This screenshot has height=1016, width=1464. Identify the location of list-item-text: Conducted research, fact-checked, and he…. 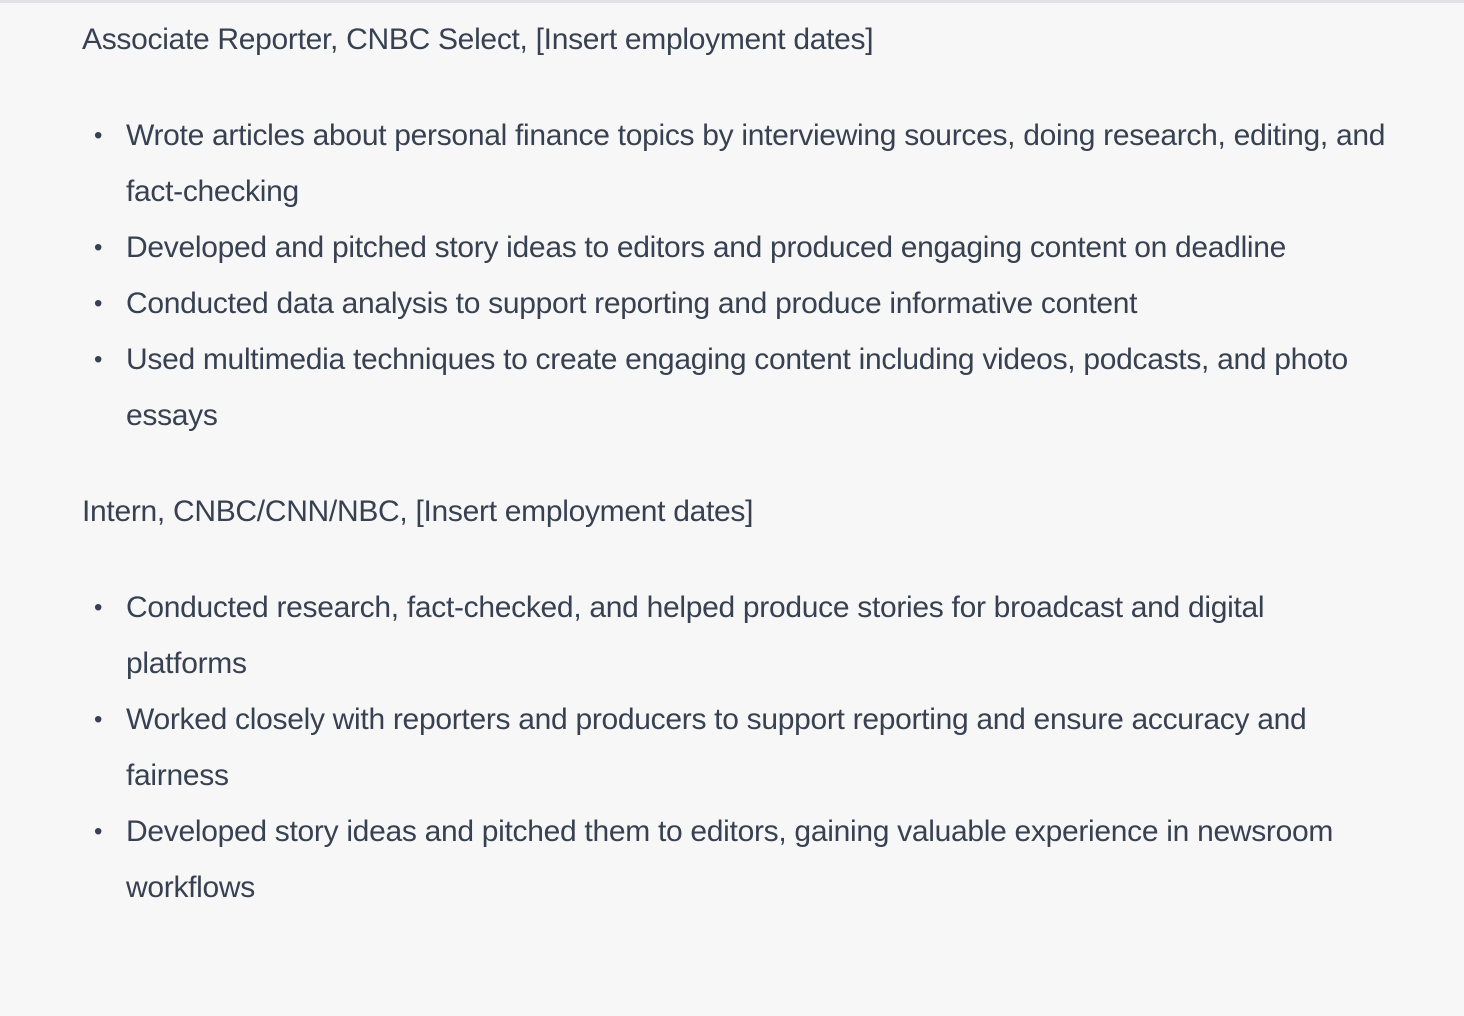
(695, 635).